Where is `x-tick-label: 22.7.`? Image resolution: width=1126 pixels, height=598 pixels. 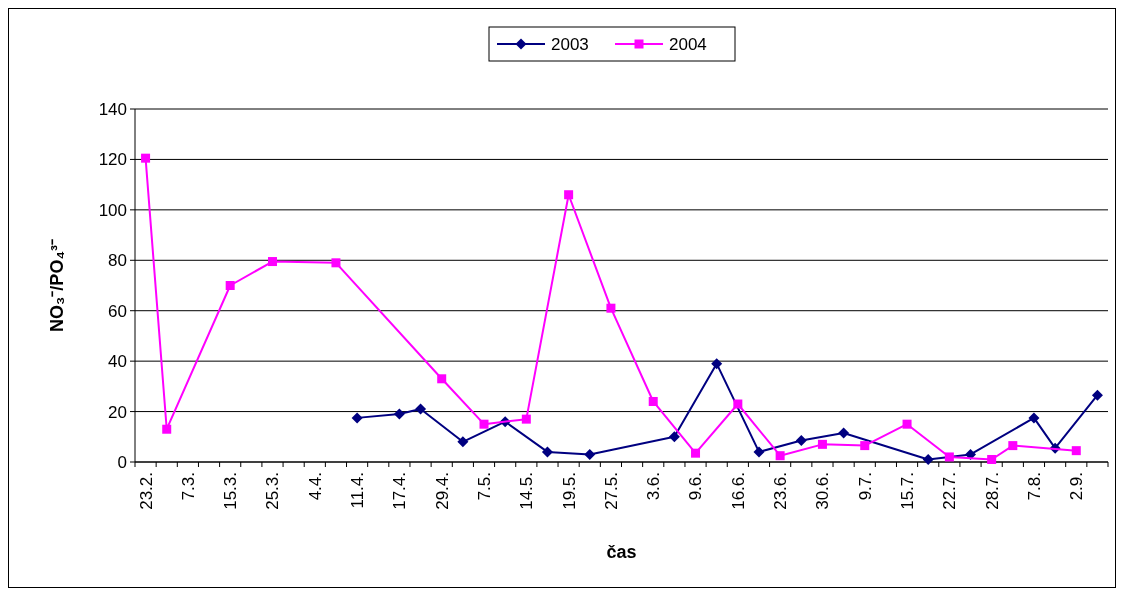
x-tick-label: 22.7. is located at coordinates (950, 491).